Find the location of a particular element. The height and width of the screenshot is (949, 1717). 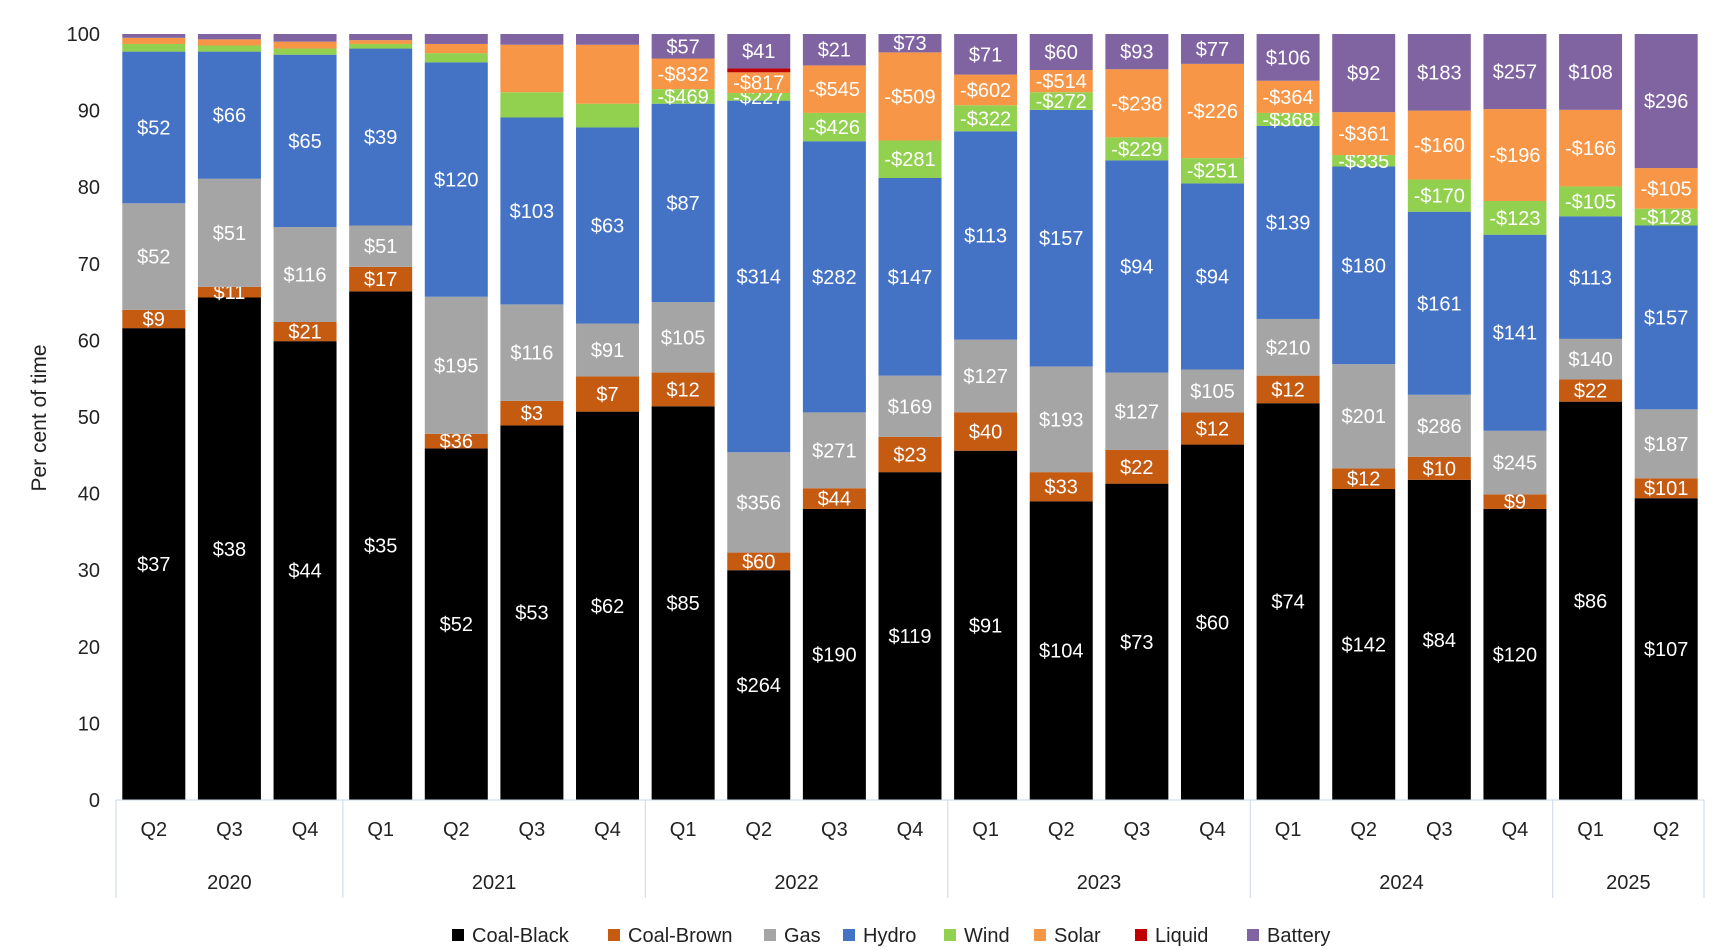

legend-swatch is located at coordinates (1253, 935).